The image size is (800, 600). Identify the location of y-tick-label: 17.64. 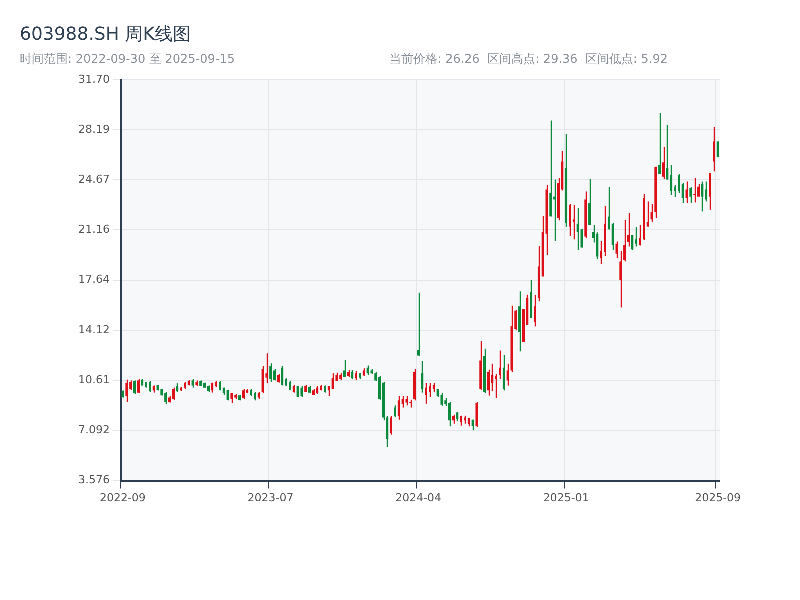
(94, 279).